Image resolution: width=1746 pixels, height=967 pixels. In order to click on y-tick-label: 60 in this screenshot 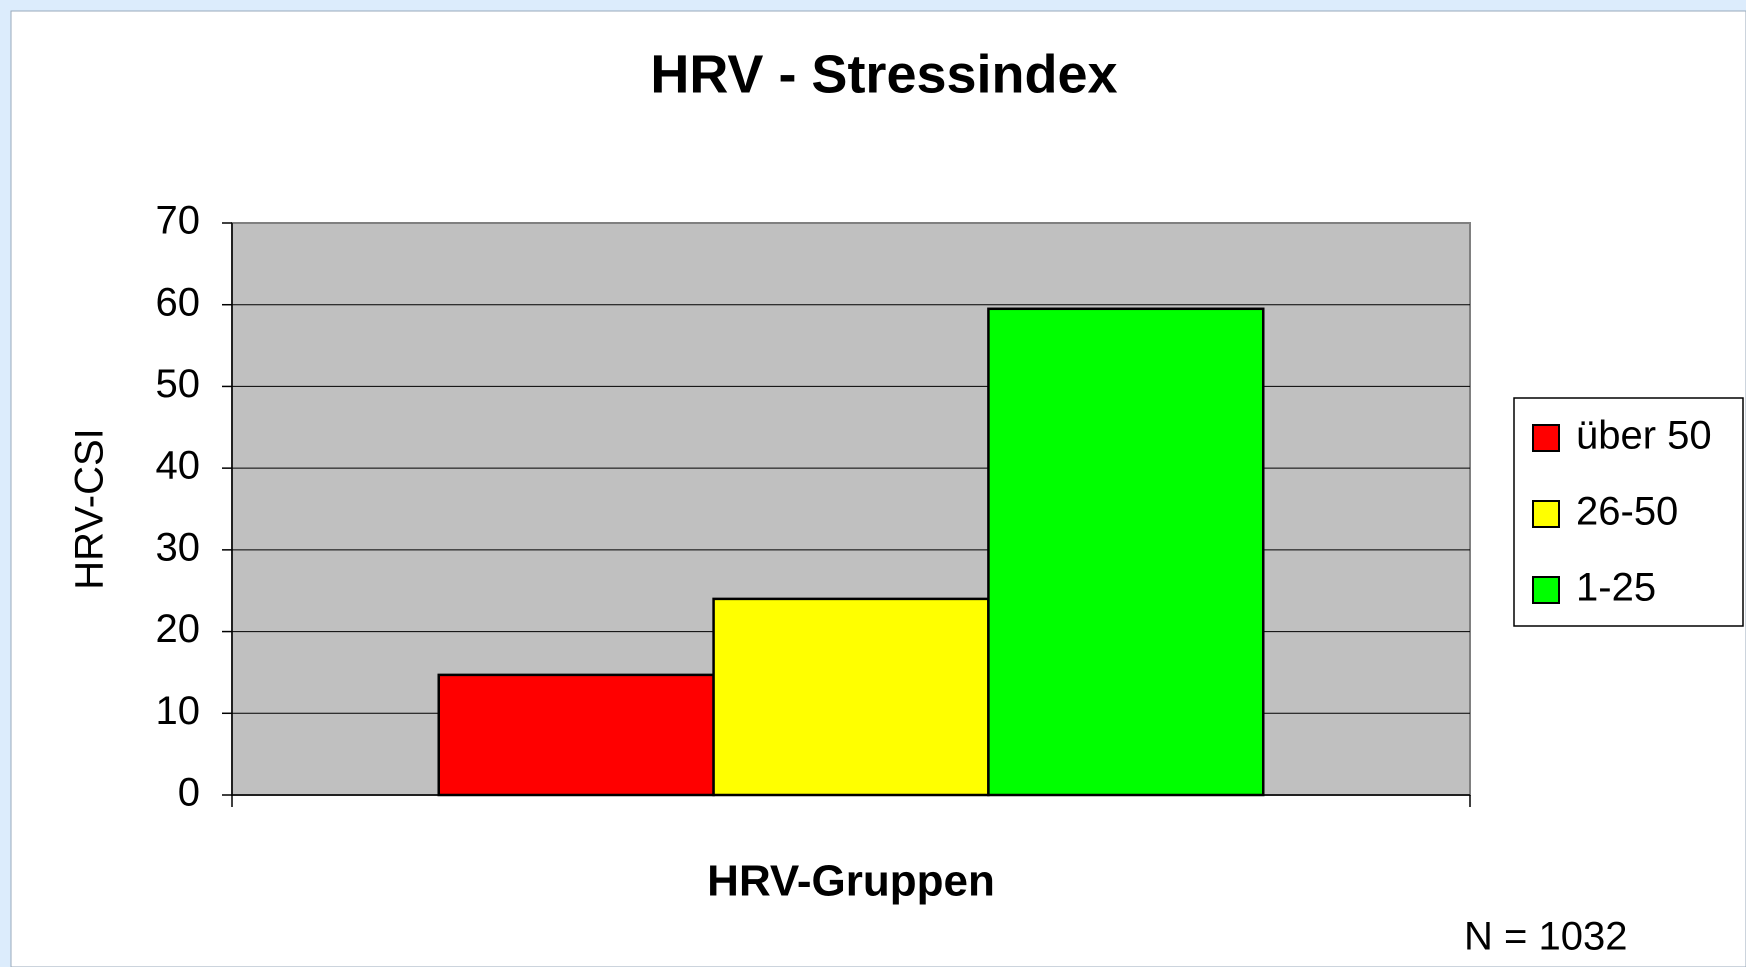, I will do `click(178, 302)`.